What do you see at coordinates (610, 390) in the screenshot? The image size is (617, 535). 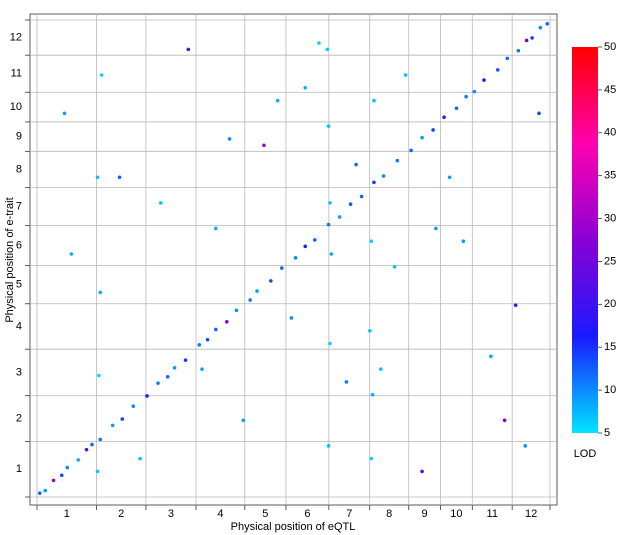 I see `colorbar-tick-label: 10` at bounding box center [610, 390].